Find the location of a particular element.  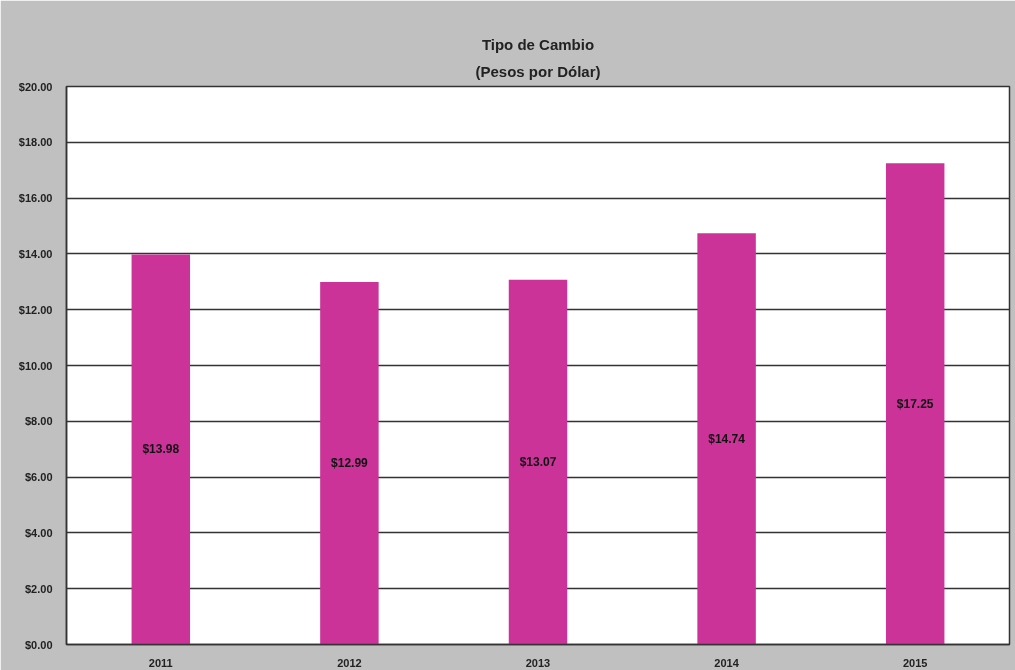

y-tick-label: $8.00 is located at coordinates (38, 421).